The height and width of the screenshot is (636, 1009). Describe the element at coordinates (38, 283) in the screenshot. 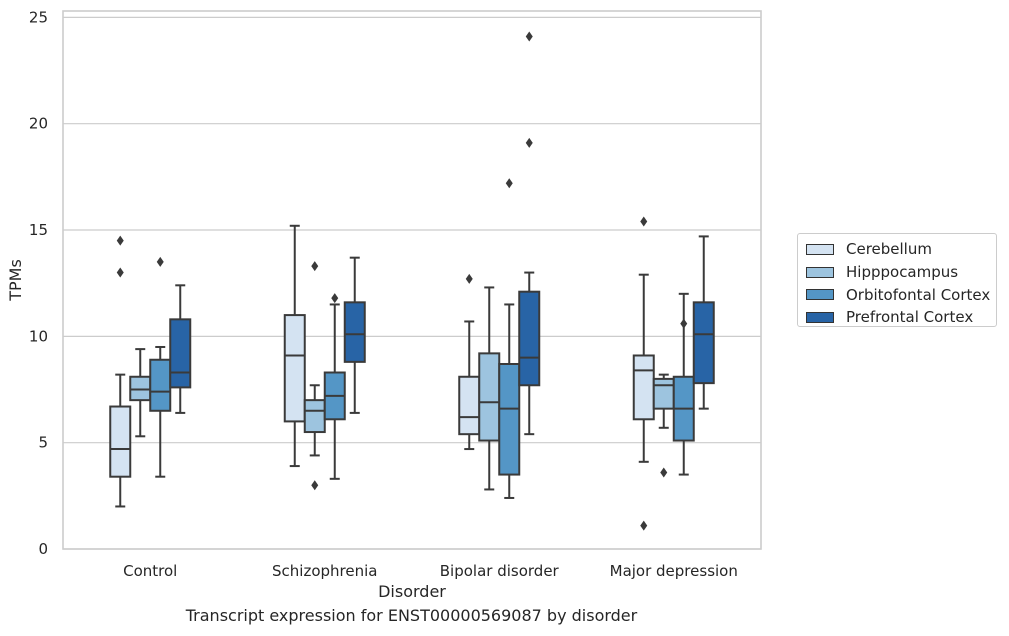

I see `y-tick-labels: 0 5 10 15 20 25` at that location.